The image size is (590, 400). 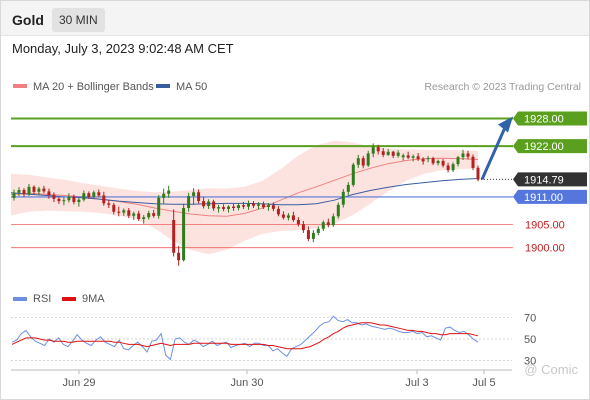 What do you see at coordinates (544, 147) in the screenshot?
I see `level-label: 1922.00` at bounding box center [544, 147].